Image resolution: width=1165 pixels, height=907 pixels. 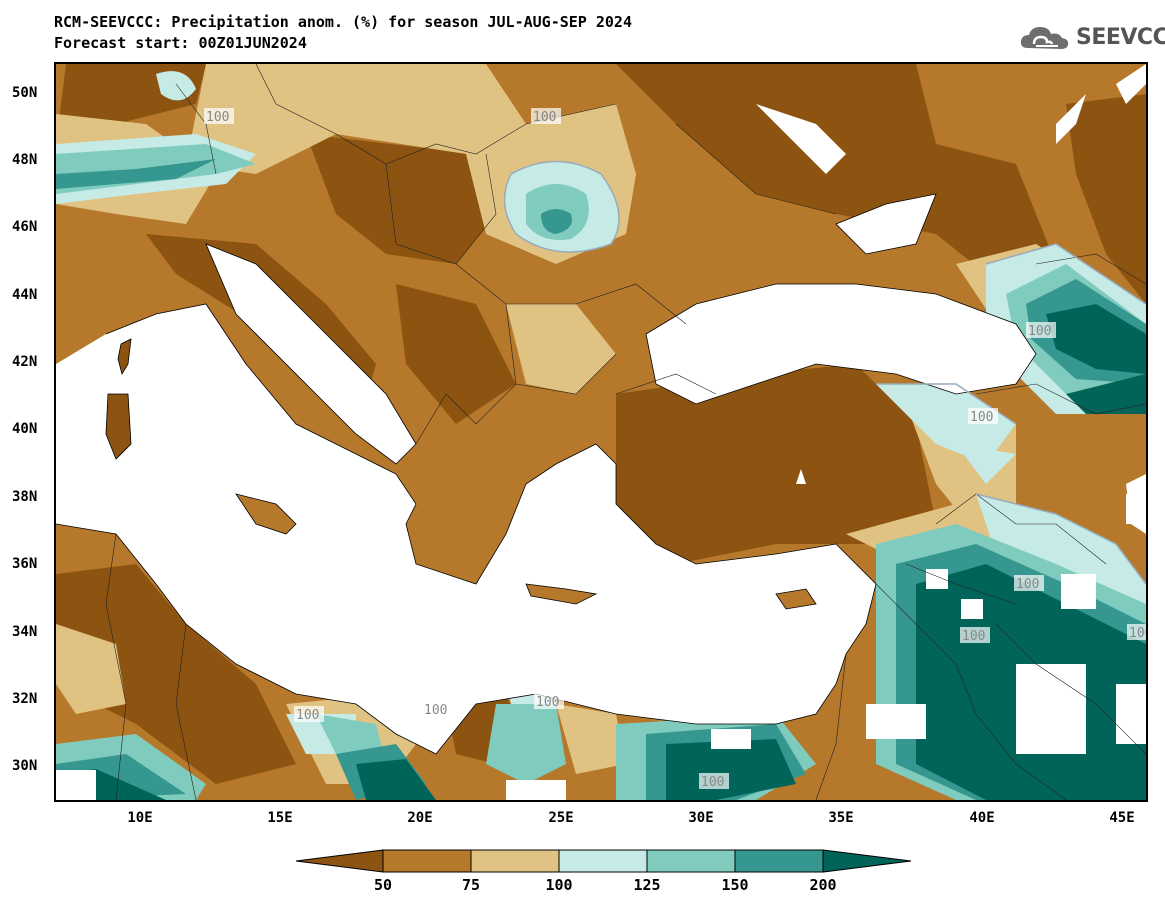 What do you see at coordinates (420, 818) in the screenshot?
I see `lon-tick-label: 20E` at bounding box center [420, 818].